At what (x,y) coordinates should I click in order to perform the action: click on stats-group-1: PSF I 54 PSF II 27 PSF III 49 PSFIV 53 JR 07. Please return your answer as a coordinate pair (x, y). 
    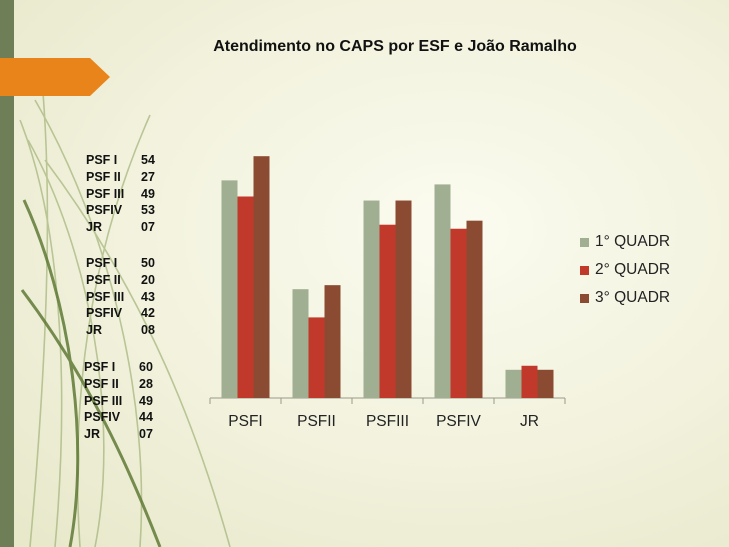
    Looking at the image, I should click on (120, 194).